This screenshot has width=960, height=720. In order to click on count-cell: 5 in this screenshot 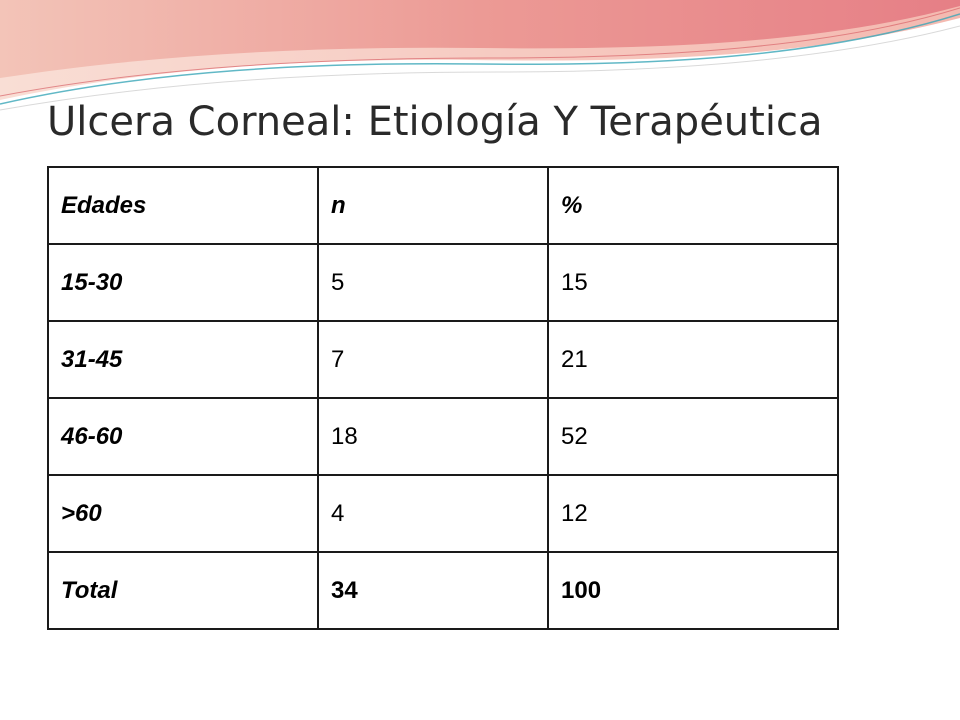, I will do `click(433, 282)`.